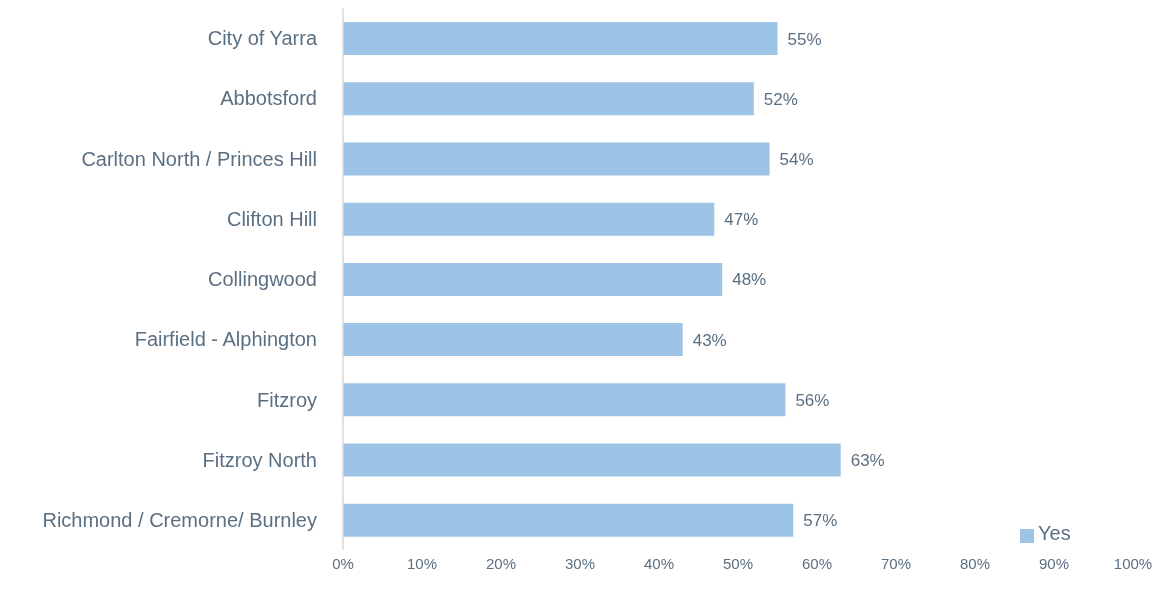 The width and height of the screenshot is (1157, 609). Describe the element at coordinates (1133, 563) in the screenshot. I see `x-tick-label: 100%` at that location.